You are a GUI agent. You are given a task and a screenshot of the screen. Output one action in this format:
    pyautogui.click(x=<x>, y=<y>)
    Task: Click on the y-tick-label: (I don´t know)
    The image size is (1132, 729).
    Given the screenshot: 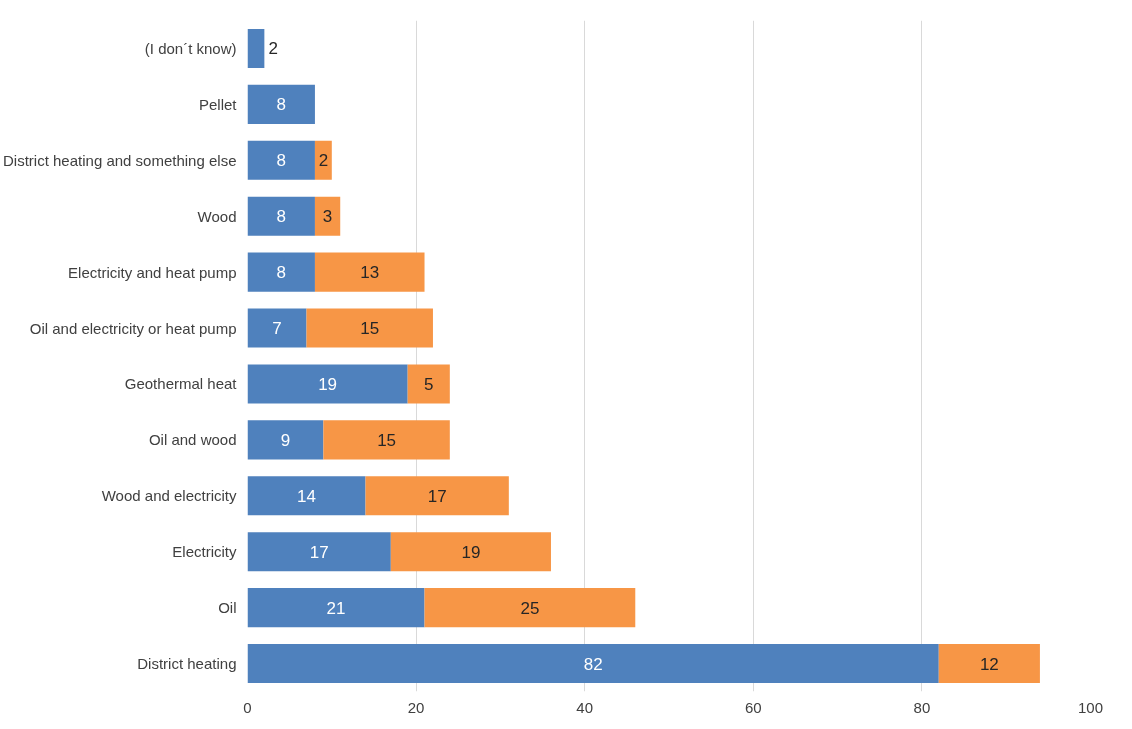 What is the action you would take?
    pyautogui.click(x=190, y=48)
    